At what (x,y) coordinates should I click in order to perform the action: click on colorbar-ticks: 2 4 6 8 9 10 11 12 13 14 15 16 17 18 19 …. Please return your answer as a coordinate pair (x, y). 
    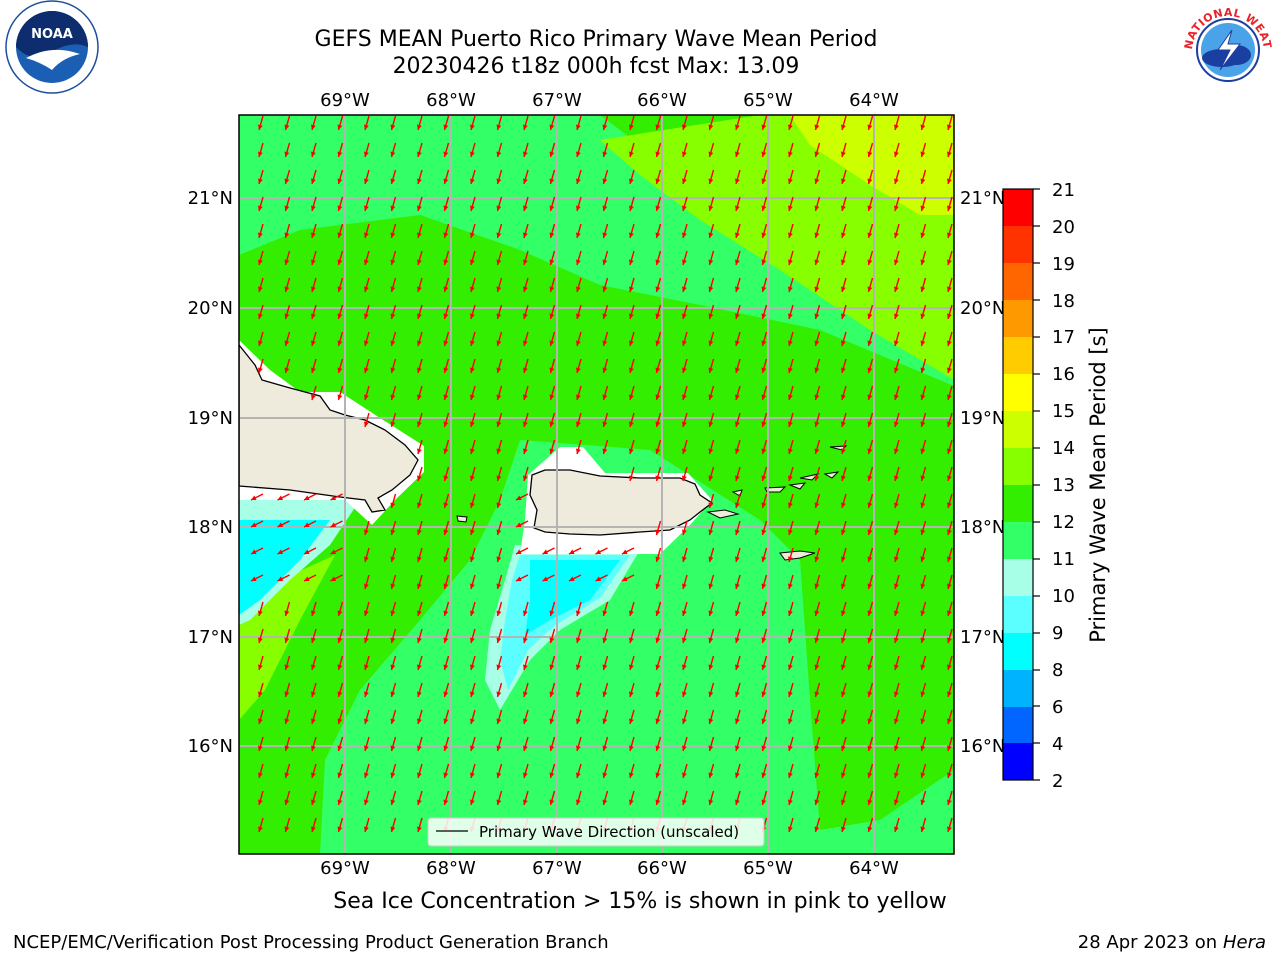
    Looking at the image, I should click on (1063, 486).